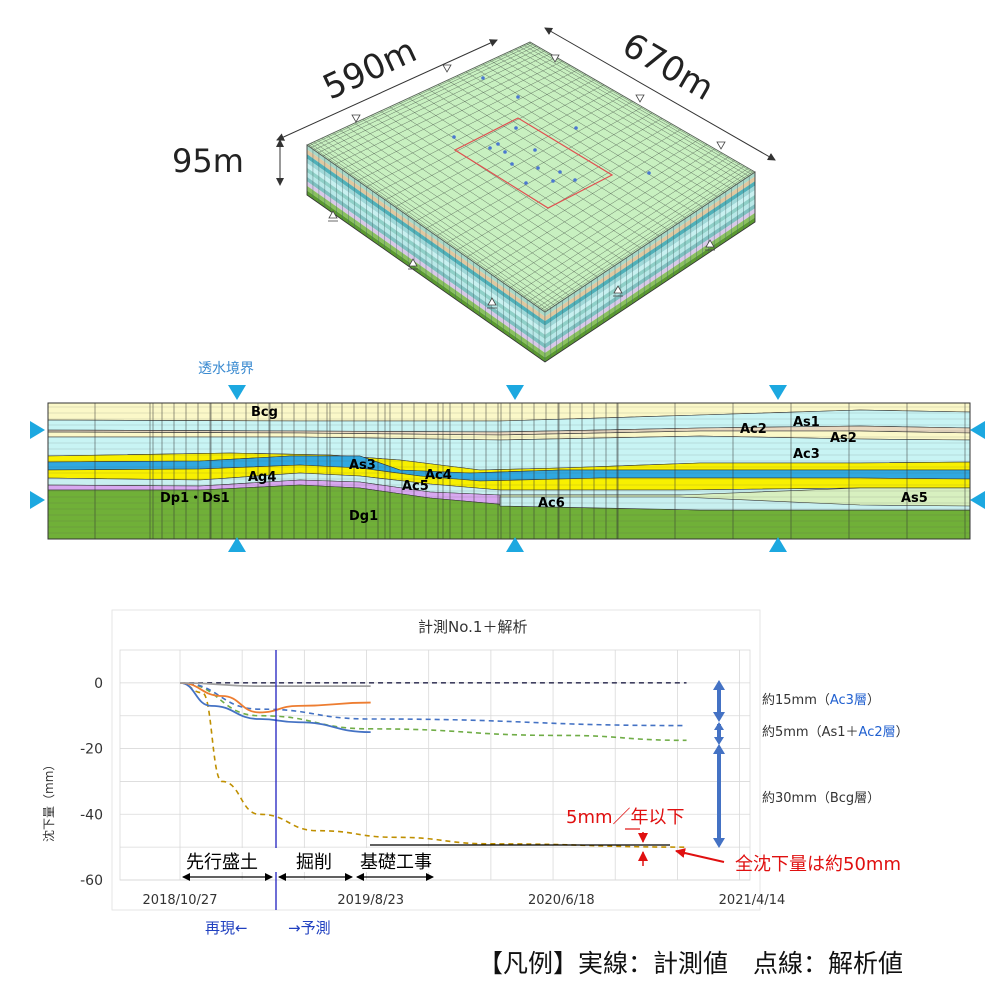 The width and height of the screenshot is (1000, 1004). I want to click on layer-label-as1: As1, so click(806, 422).